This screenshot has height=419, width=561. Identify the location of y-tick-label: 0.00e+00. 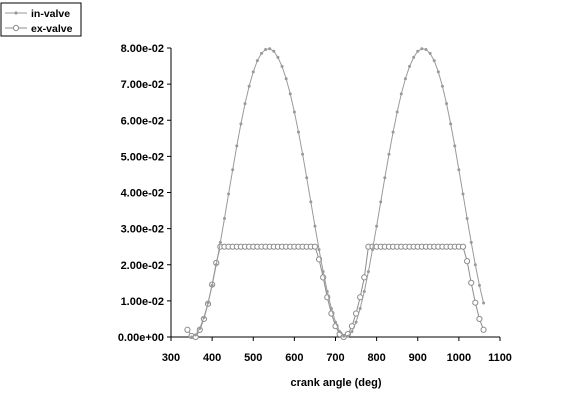
(141, 338).